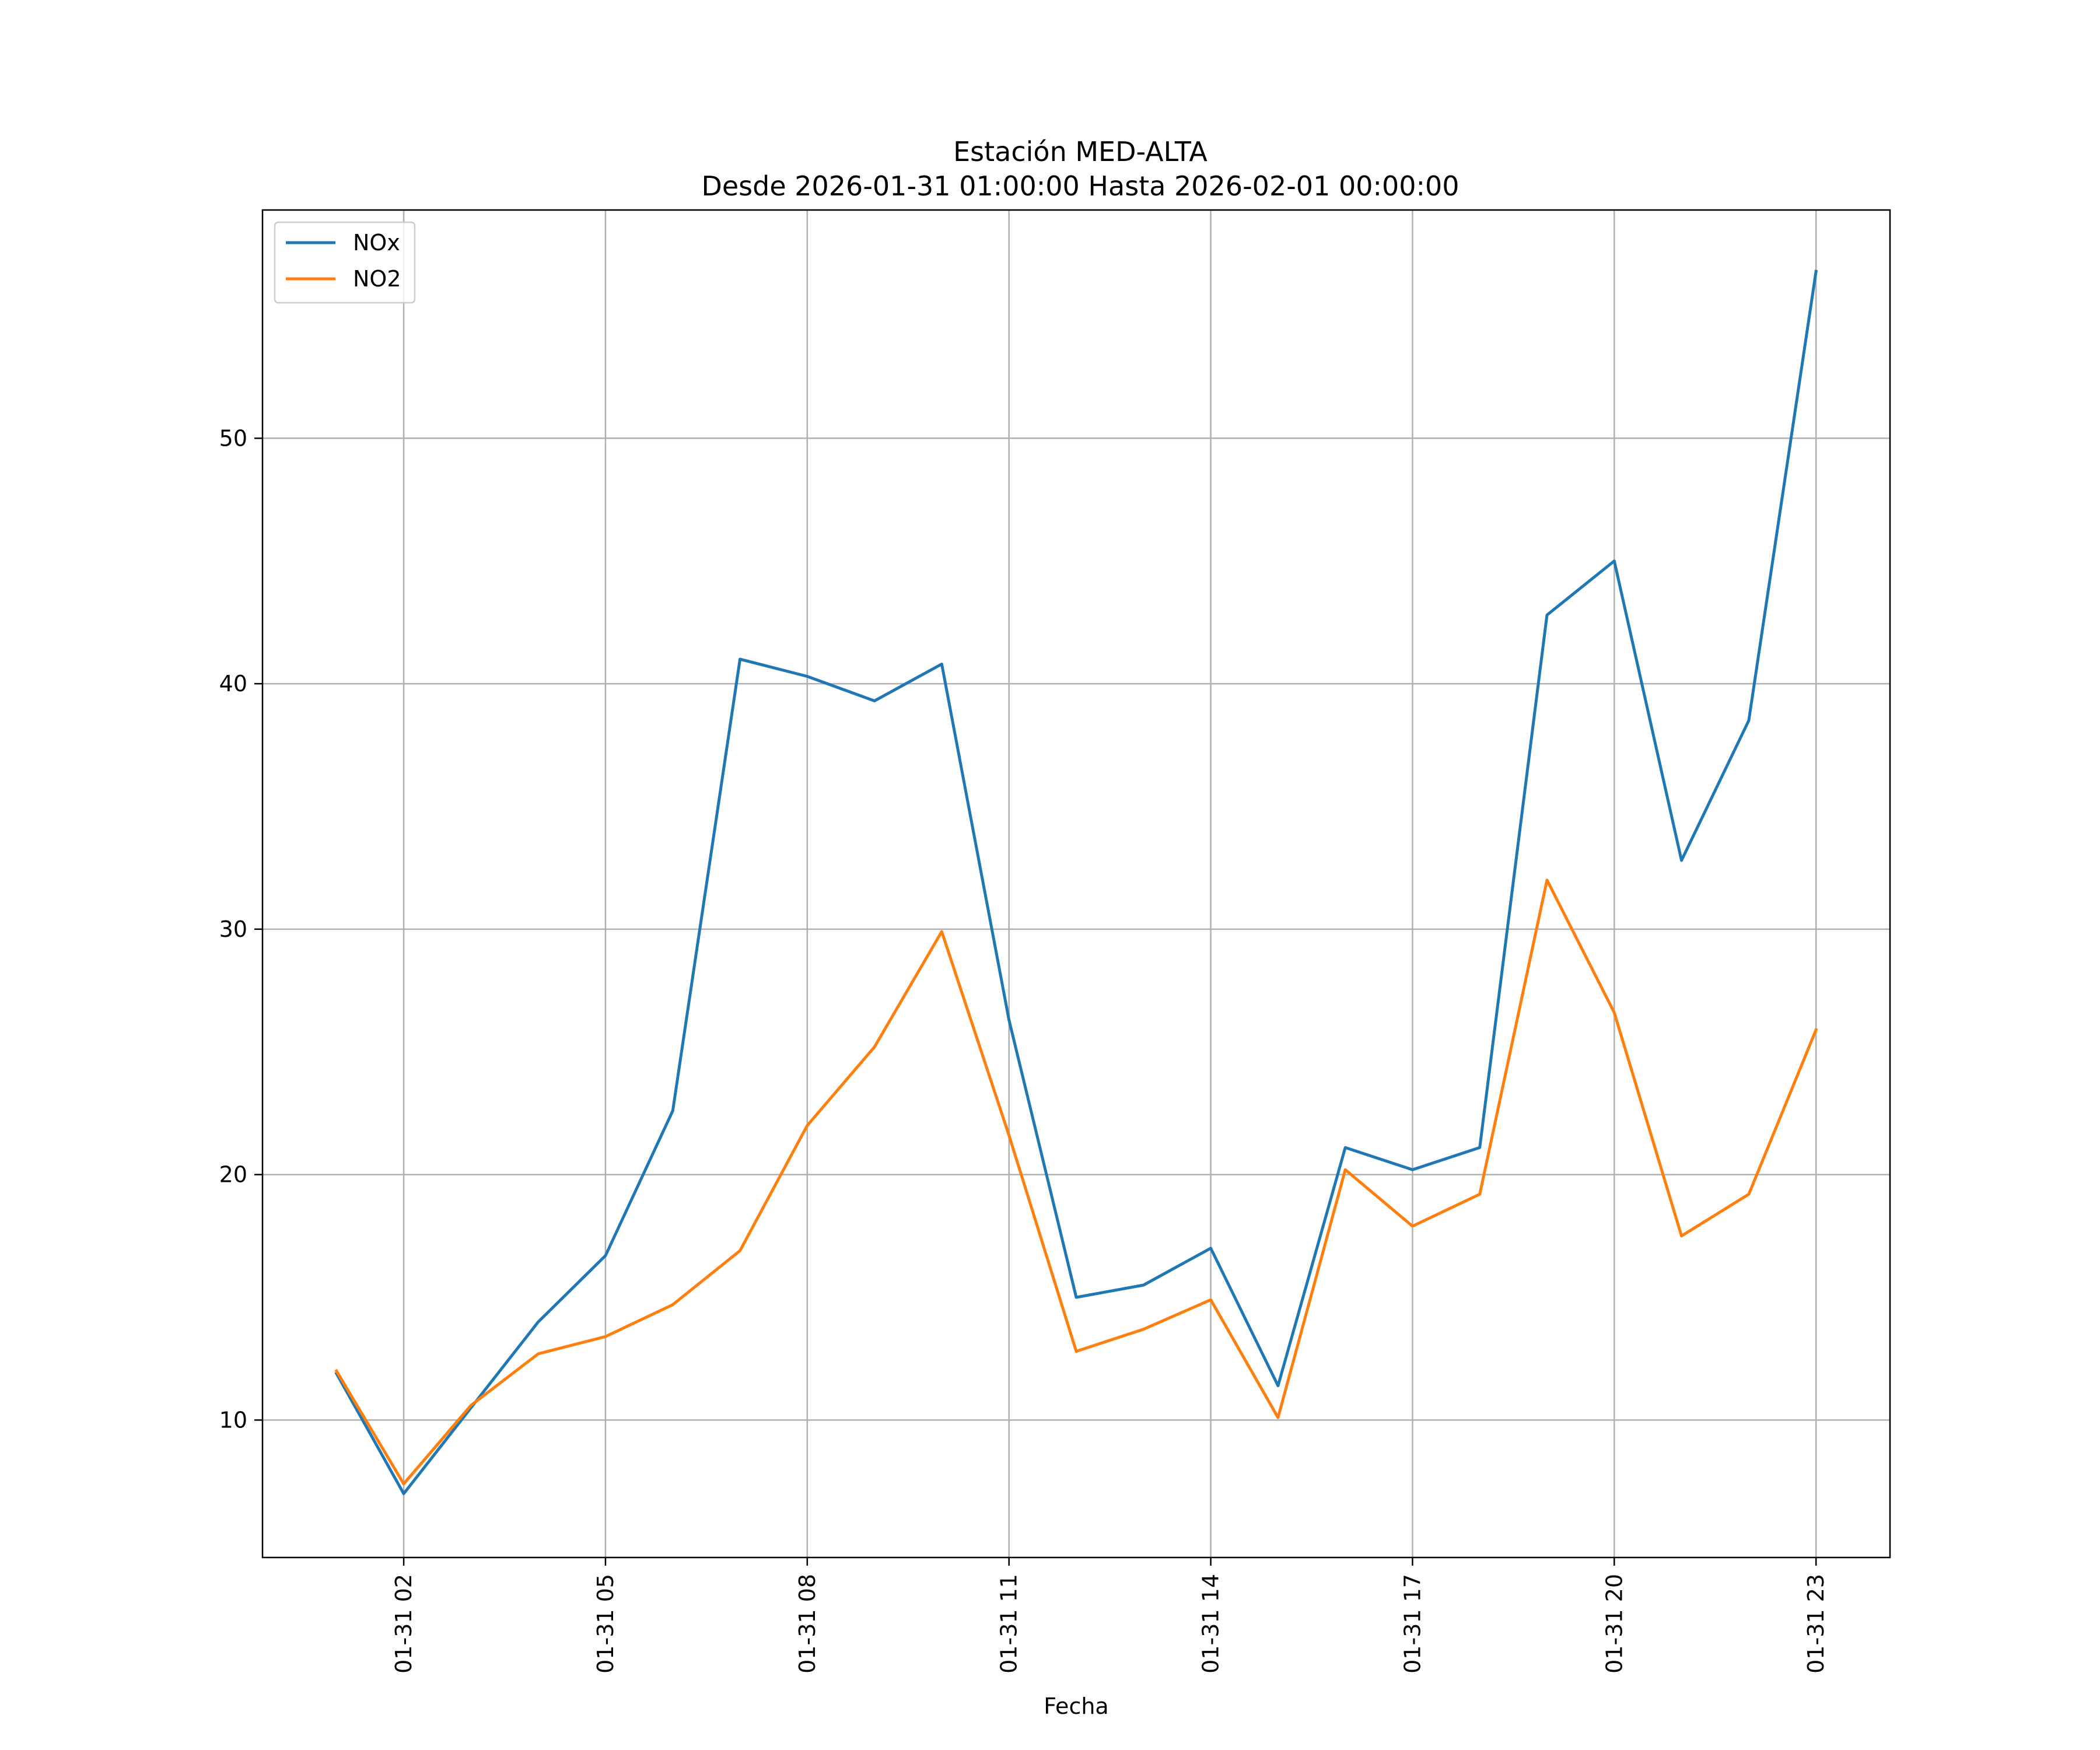 This screenshot has width=2100, height=1750. What do you see at coordinates (403, 1624) in the screenshot?
I see `x-tick-label: 01-31 02` at bounding box center [403, 1624].